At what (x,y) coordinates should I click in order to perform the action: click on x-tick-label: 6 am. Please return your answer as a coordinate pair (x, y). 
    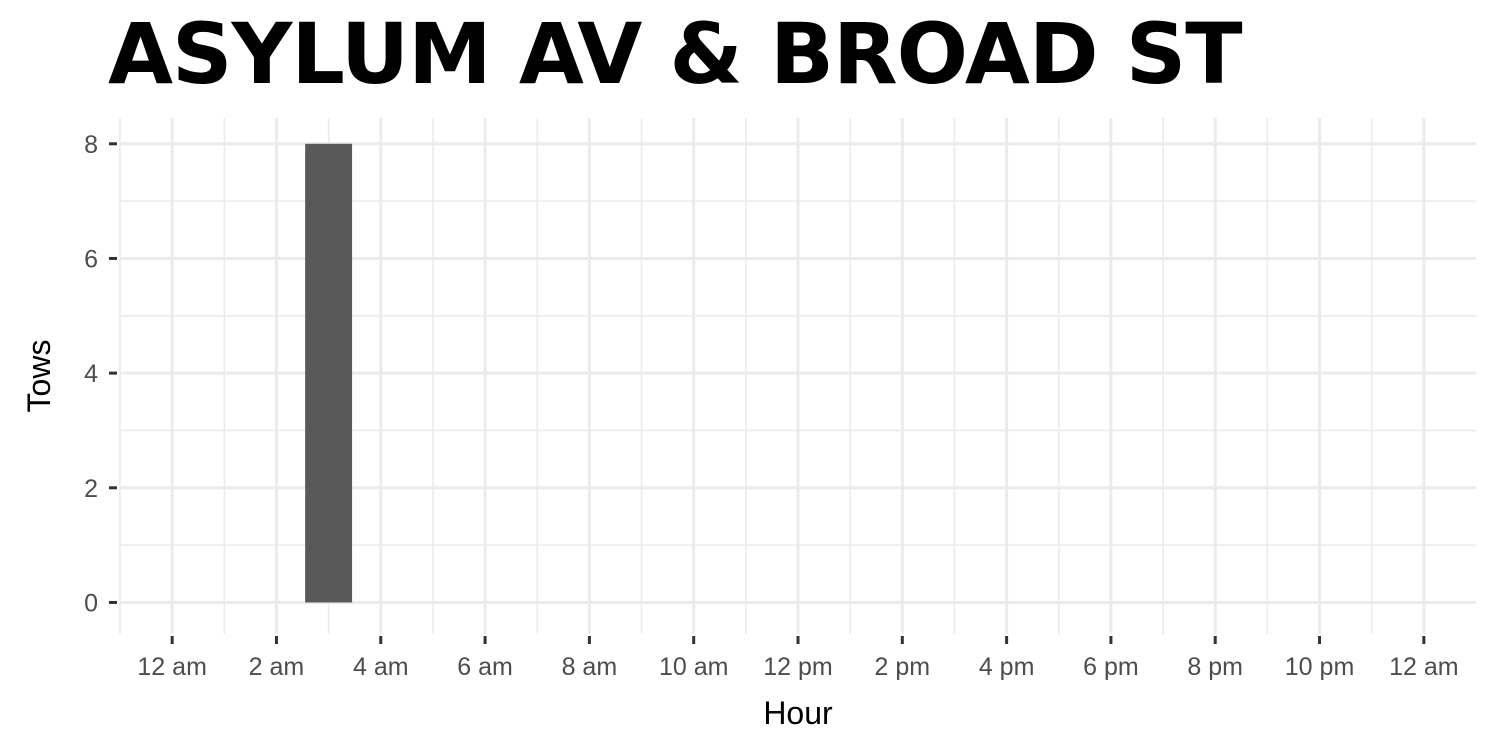
    Looking at the image, I should click on (485, 667).